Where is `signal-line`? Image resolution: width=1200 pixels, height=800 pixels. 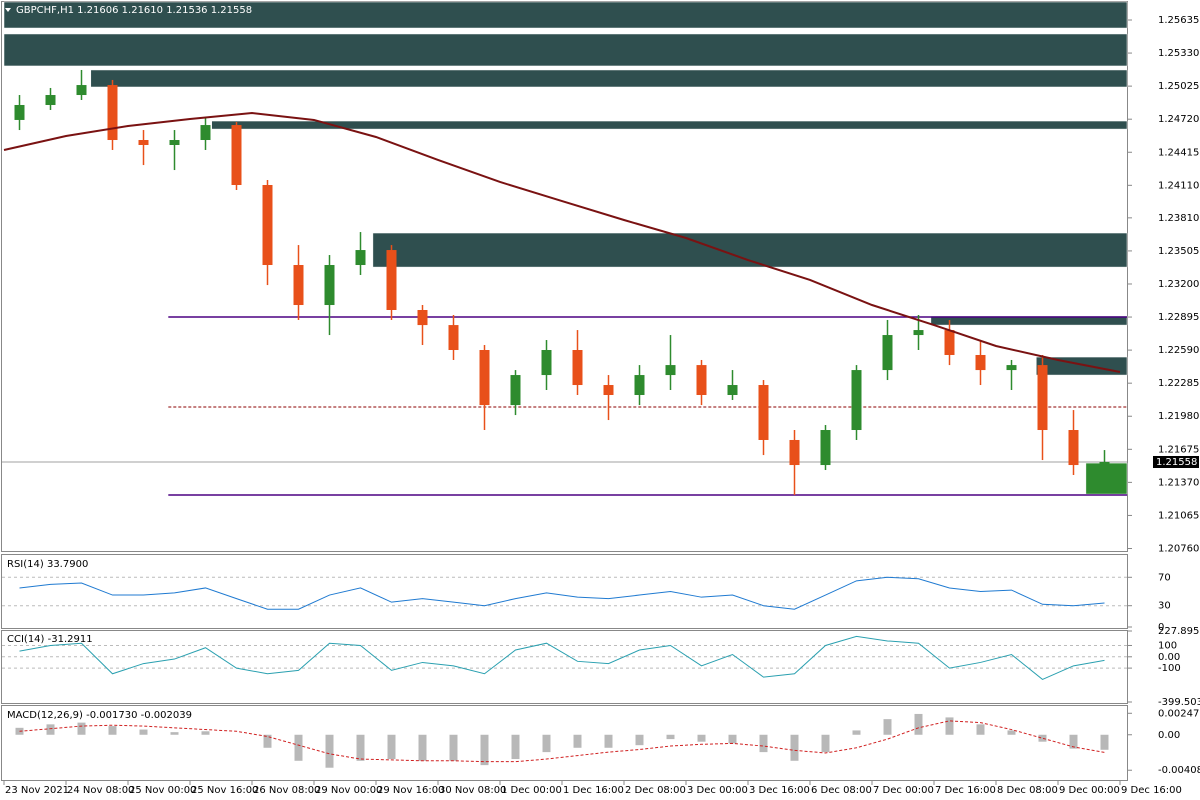
signal-line is located at coordinates (562, 741).